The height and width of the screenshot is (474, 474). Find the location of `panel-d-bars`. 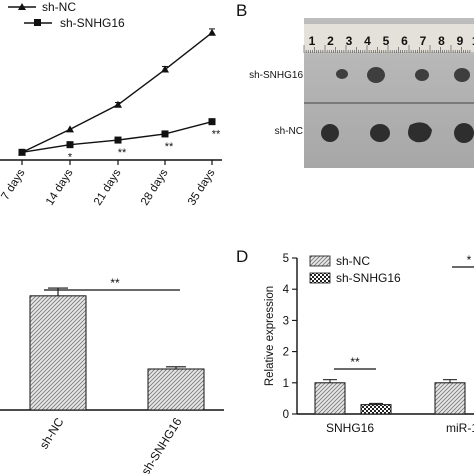

panel-d-bars is located at coordinates (390, 398).